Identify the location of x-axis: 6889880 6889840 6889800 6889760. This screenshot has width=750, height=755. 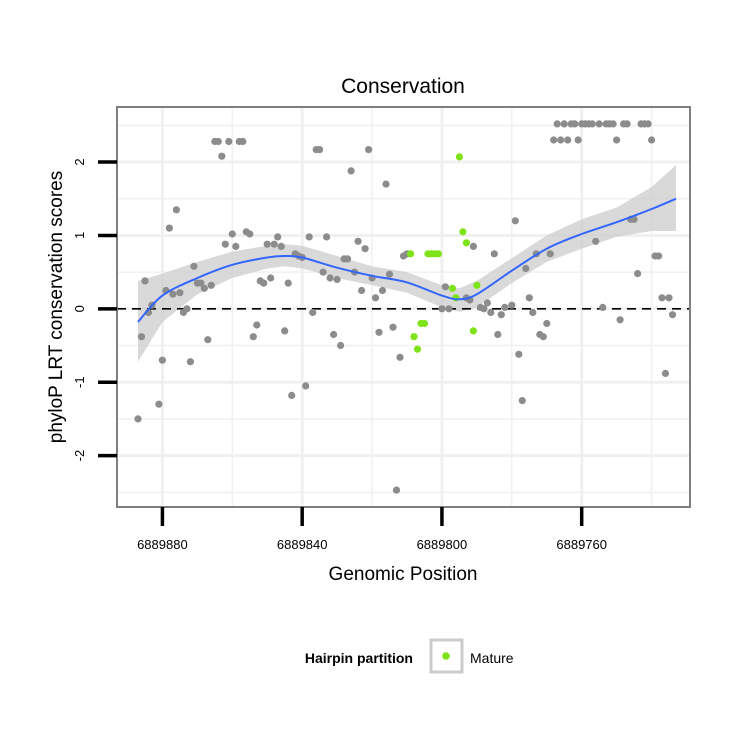
(372, 529).